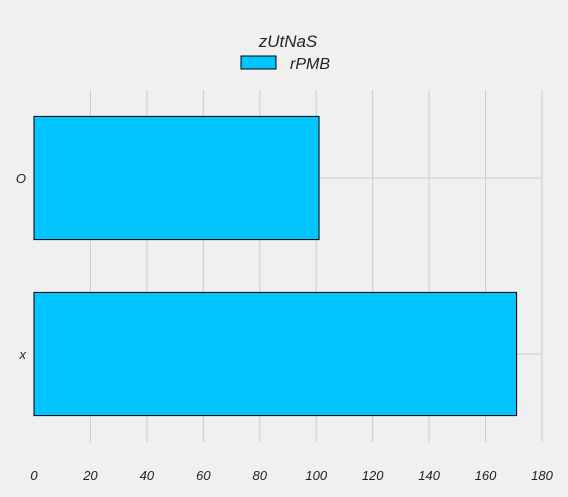 This screenshot has height=497, width=568. What do you see at coordinates (373, 475) in the screenshot?
I see `x-tick-label: 120` at bounding box center [373, 475].